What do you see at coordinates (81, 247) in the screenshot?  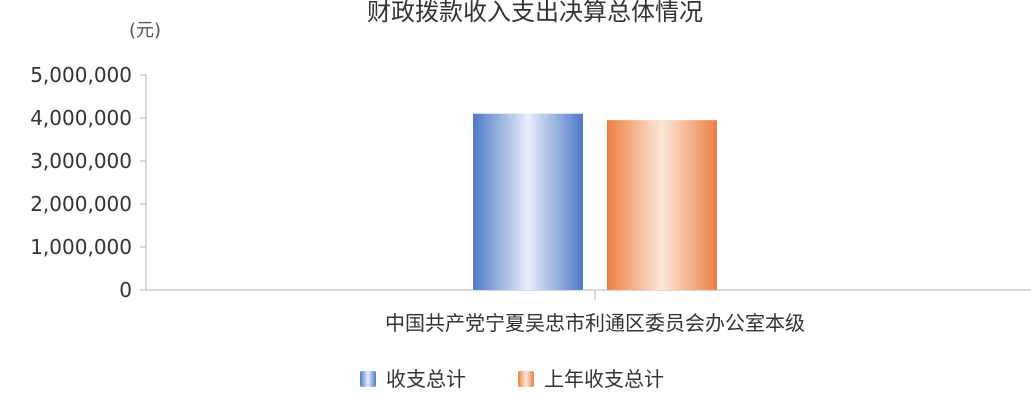 I see `y-axis-tick-label: 1,000,000` at bounding box center [81, 247].